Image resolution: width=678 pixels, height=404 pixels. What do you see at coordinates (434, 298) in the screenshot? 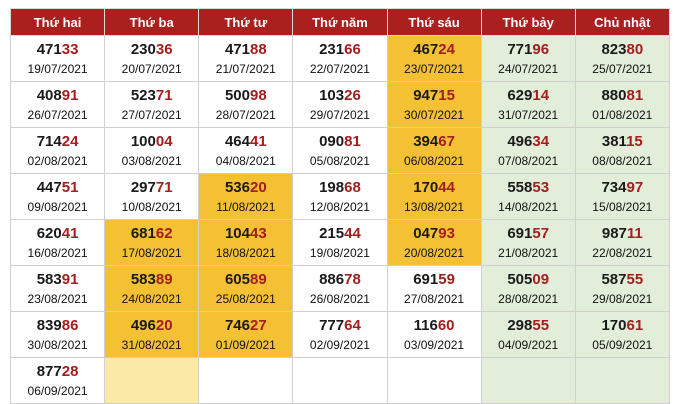
I see `result-date: 27/08/2021` at bounding box center [434, 298].